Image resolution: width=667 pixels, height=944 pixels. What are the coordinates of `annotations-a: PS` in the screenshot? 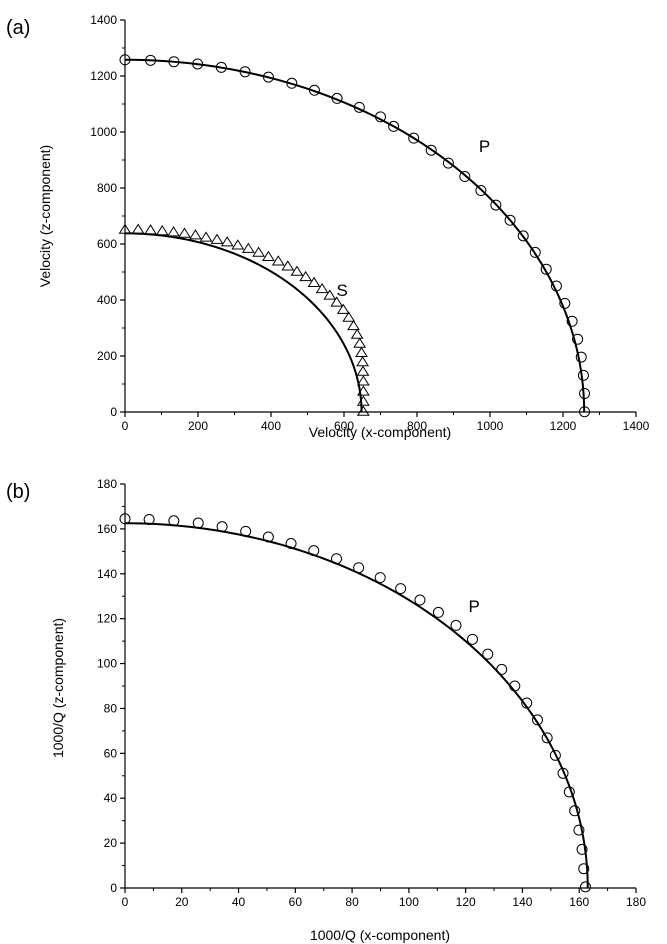 It's located at (414, 218).